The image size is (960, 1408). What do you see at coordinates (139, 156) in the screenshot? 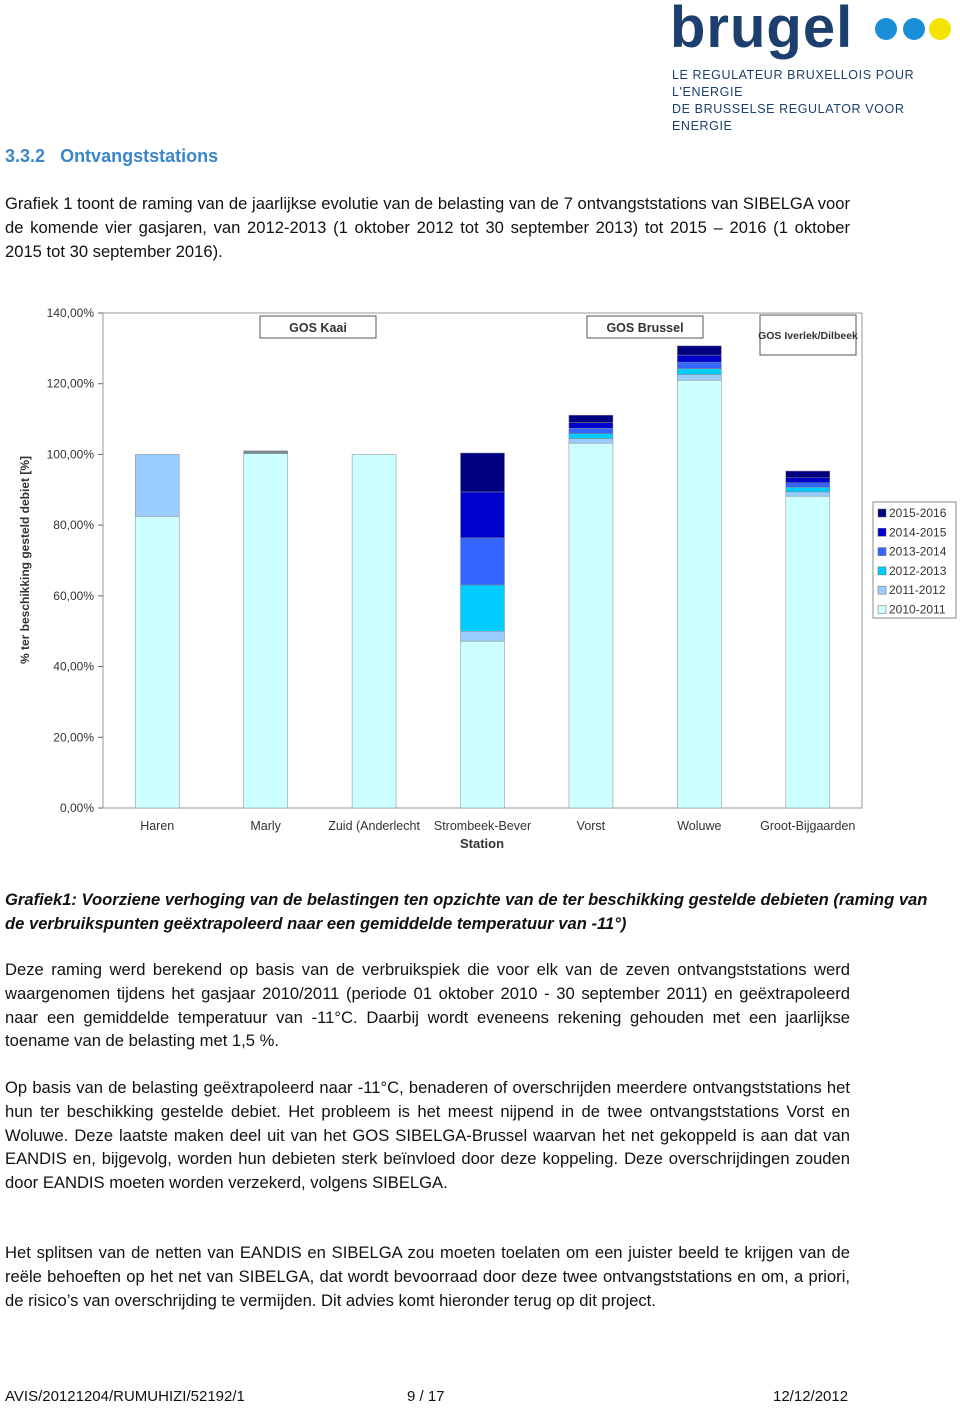
I see `heading-title: Ontvangststations` at bounding box center [139, 156].